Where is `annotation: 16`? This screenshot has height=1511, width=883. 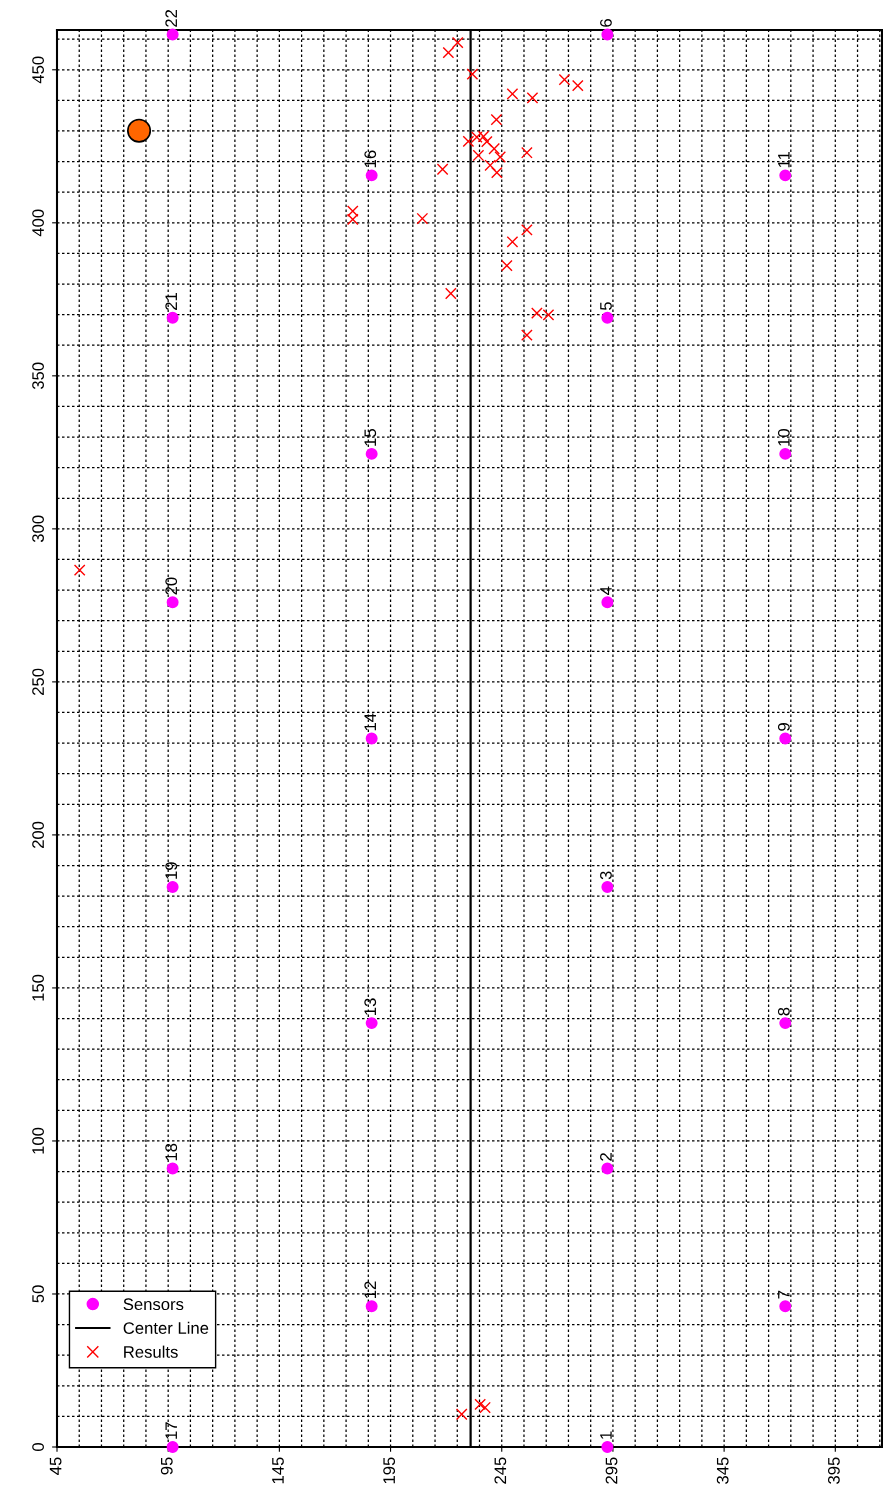 annotation: 16 is located at coordinates (370, 159).